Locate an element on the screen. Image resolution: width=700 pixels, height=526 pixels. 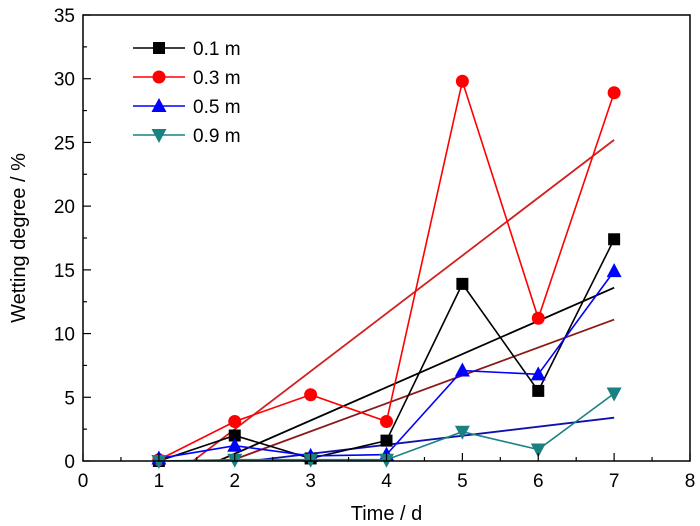
x-tick-label: 2 is located at coordinates (234, 481).